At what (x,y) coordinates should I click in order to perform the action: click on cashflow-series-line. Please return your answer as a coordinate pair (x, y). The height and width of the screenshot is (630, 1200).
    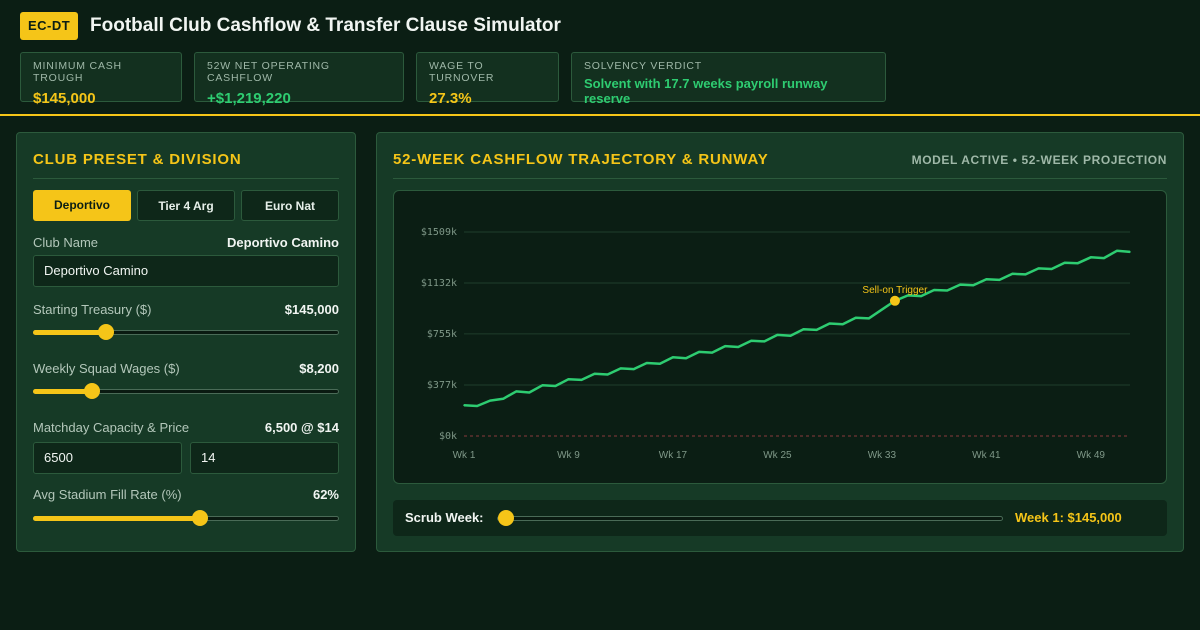
    Looking at the image, I should click on (797, 328).